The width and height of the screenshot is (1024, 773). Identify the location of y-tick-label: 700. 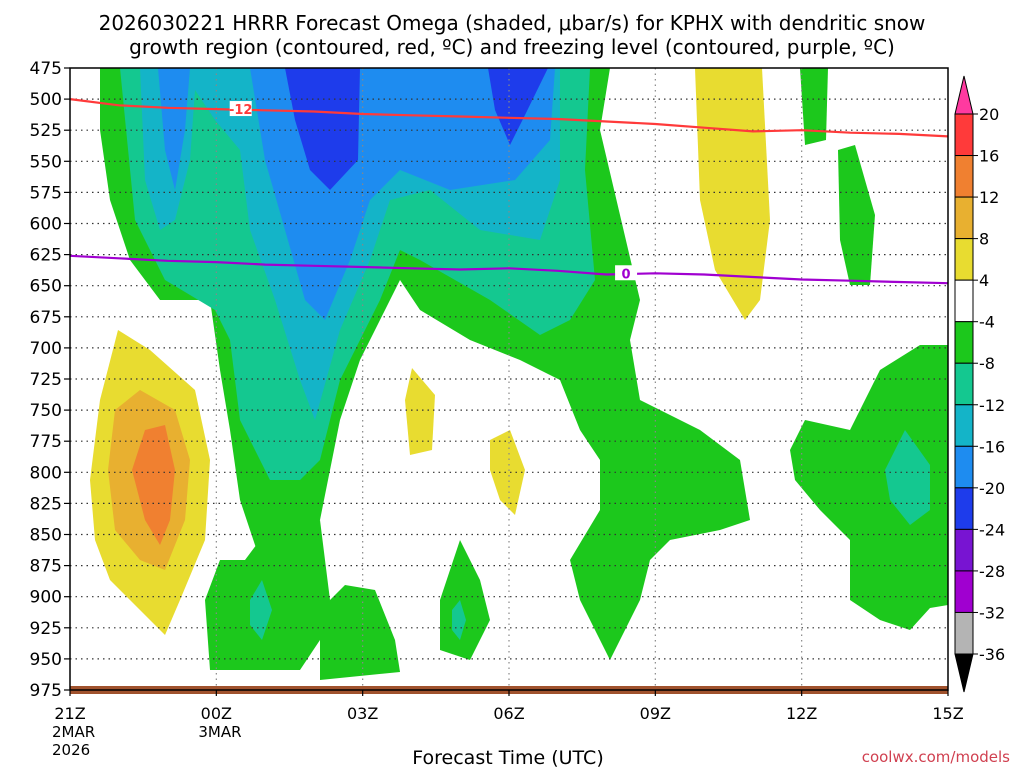
(46, 349).